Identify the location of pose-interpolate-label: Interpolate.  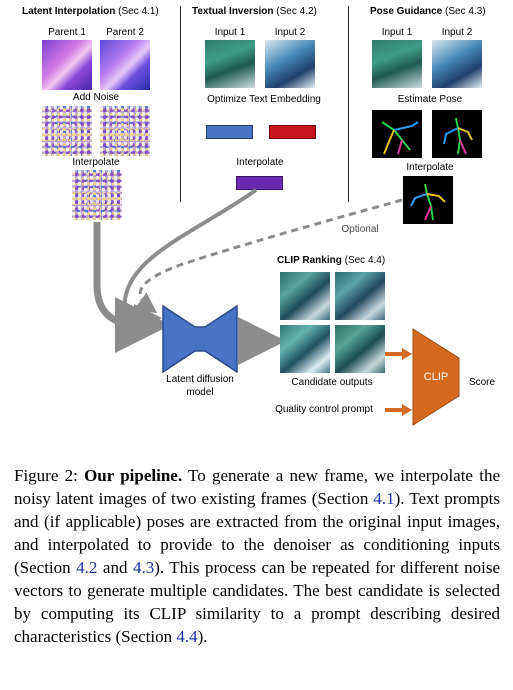
(430, 167).